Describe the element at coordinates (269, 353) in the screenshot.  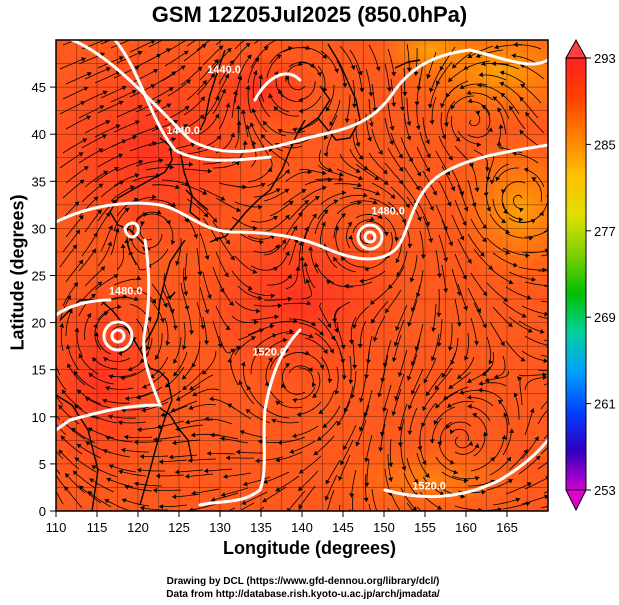
I see `contour-label: 1520.0` at that location.